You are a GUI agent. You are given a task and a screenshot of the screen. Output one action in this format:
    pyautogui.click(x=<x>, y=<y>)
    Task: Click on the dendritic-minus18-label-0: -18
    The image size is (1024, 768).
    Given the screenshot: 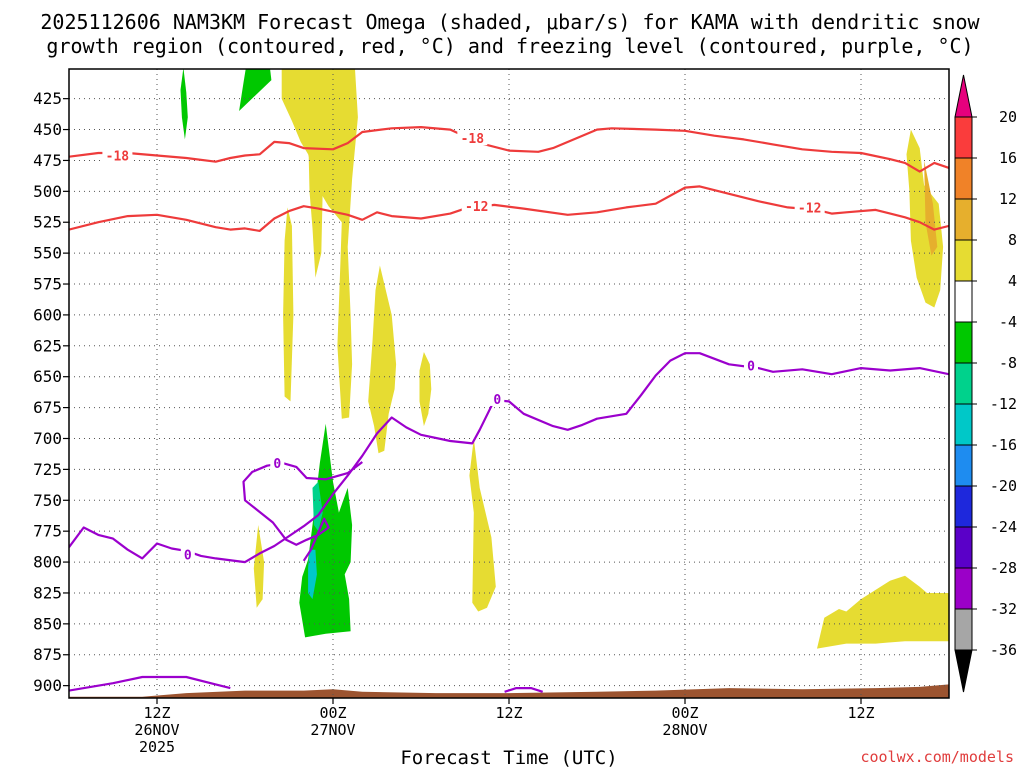 What is the action you would take?
    pyautogui.click(x=118, y=157)
    